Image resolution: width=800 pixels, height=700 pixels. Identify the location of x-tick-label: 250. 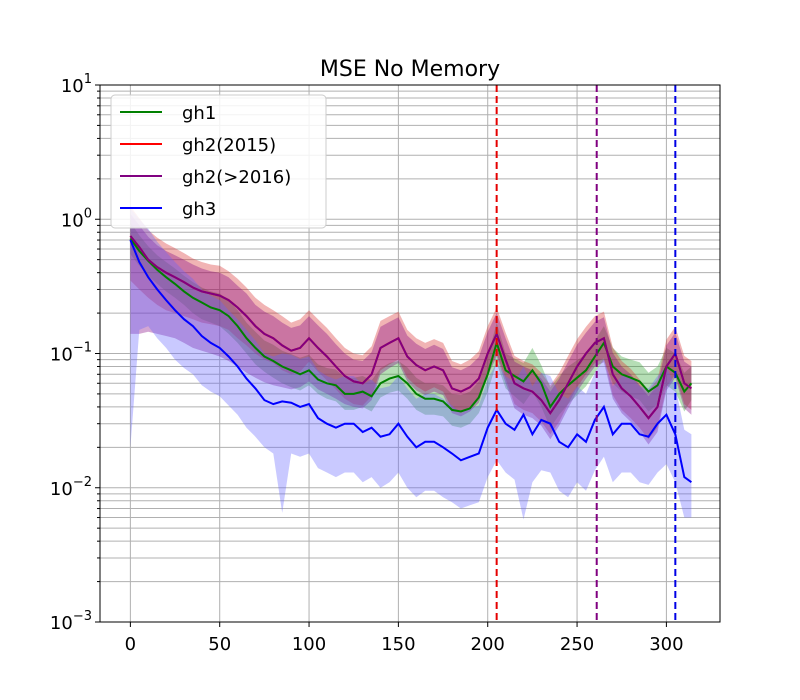
(577, 644).